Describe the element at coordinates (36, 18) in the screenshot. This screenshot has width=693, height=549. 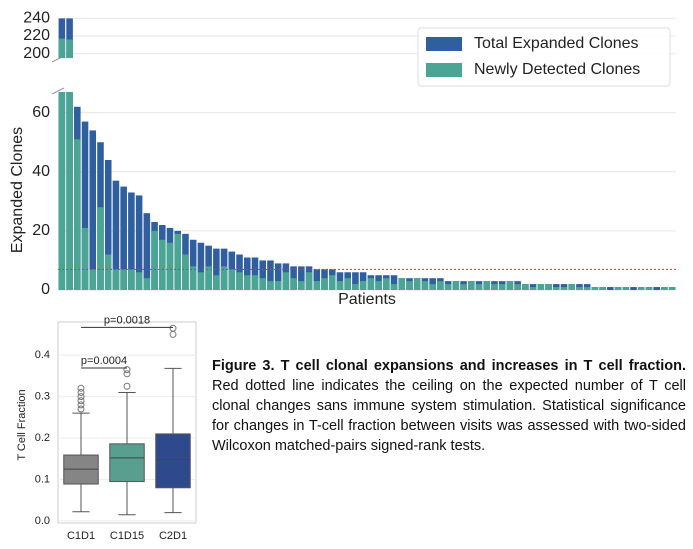
I see `y-tick-label: 240` at that location.